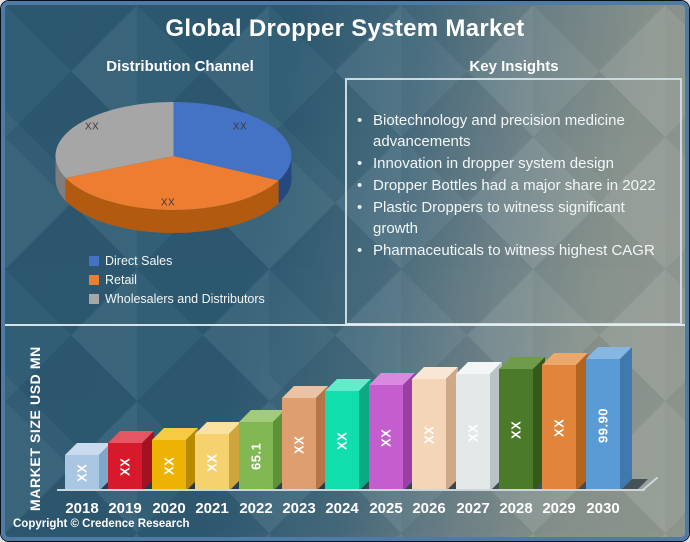 The image size is (690, 542). I want to click on bar-top-face-2019, so click(131, 437).